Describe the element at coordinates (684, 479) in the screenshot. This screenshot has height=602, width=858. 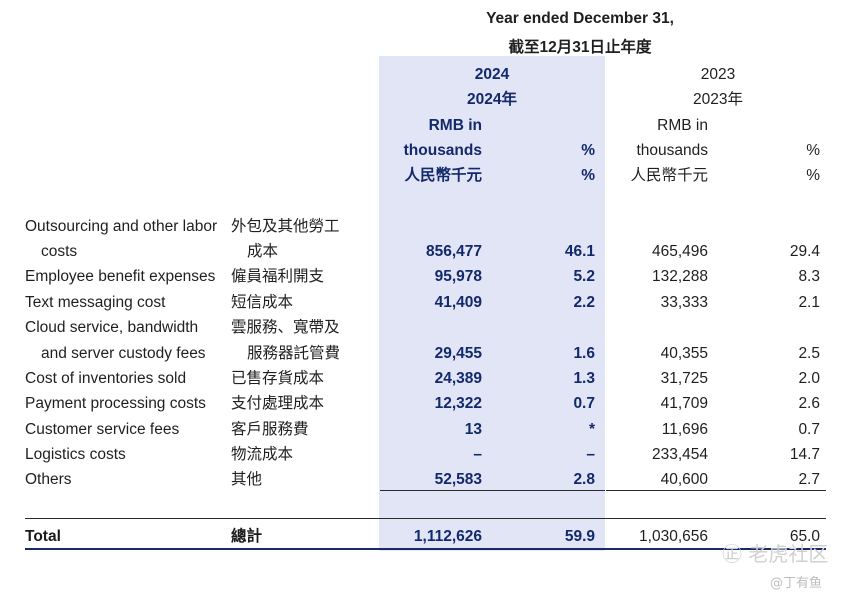
I see `value-2023: 40,600` at that location.